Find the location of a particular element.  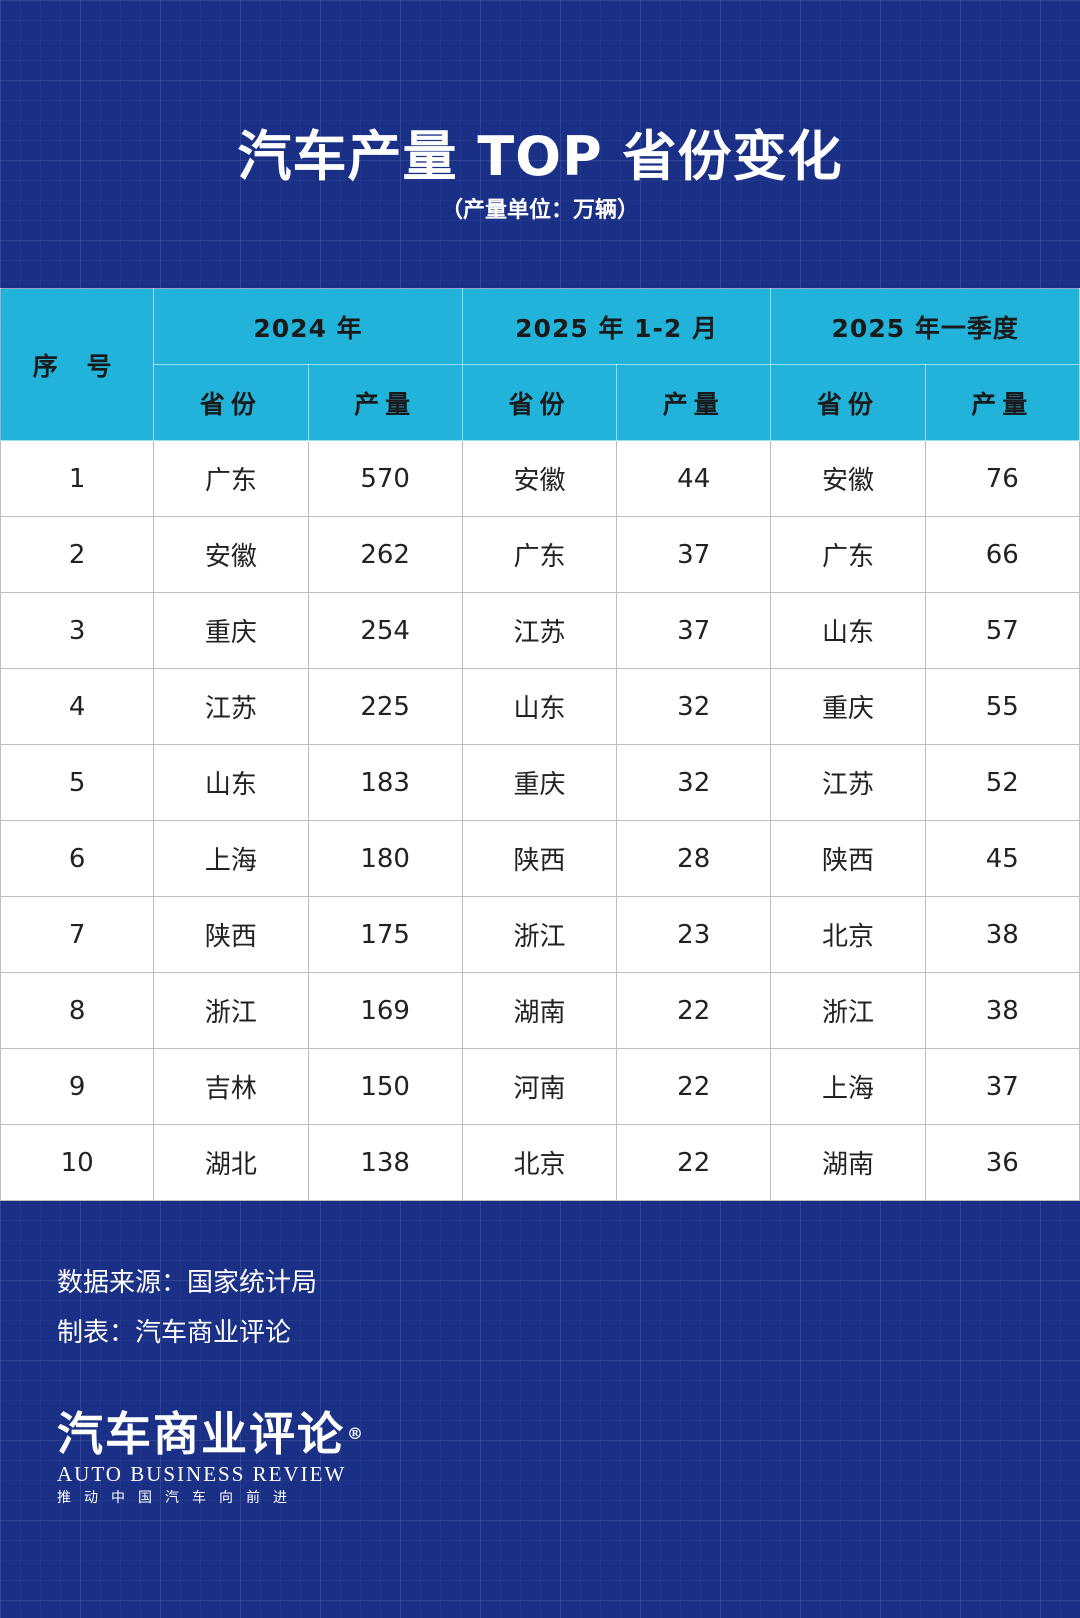

output-cell: 28 is located at coordinates (694, 858).